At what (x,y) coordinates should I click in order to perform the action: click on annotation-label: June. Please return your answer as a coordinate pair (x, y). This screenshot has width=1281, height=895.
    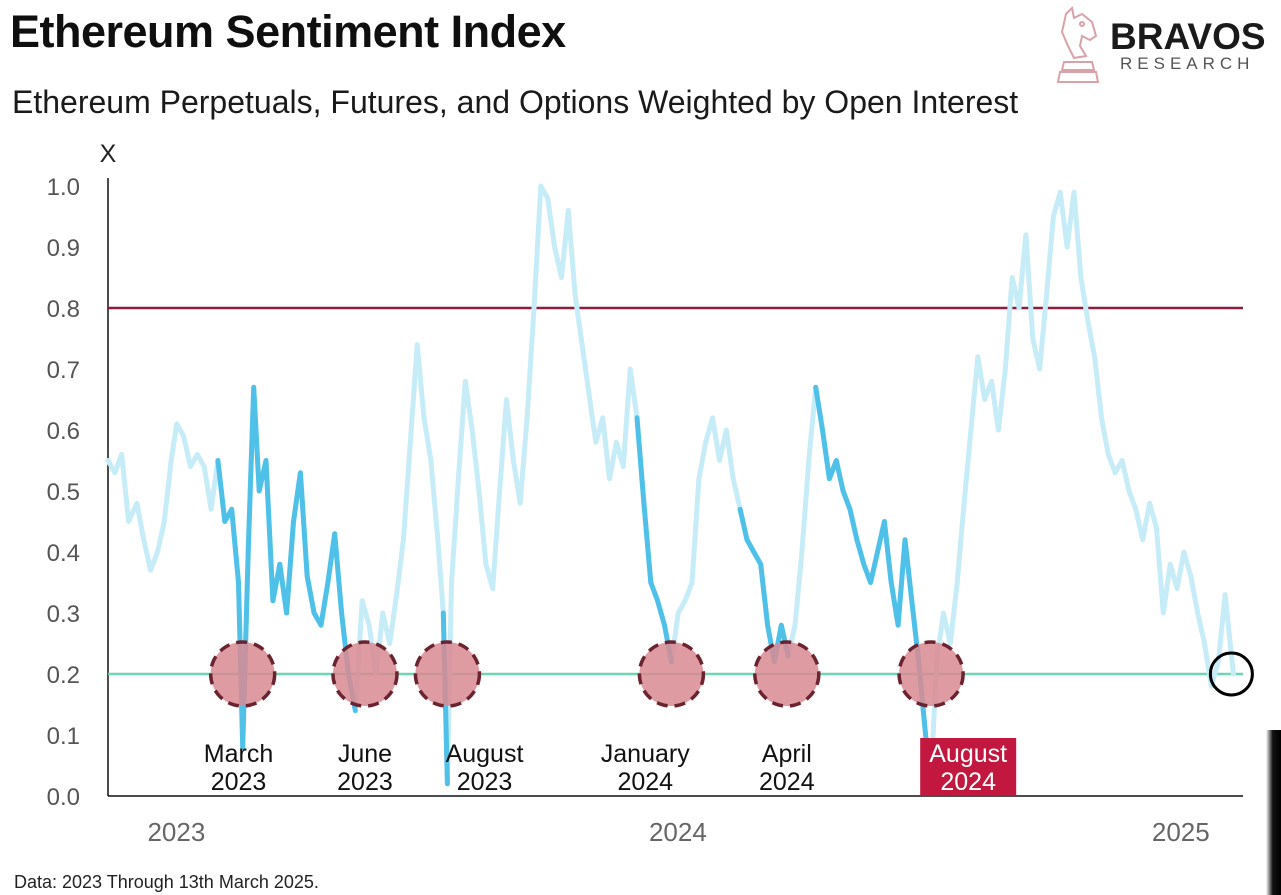
    Looking at the image, I should click on (365, 754).